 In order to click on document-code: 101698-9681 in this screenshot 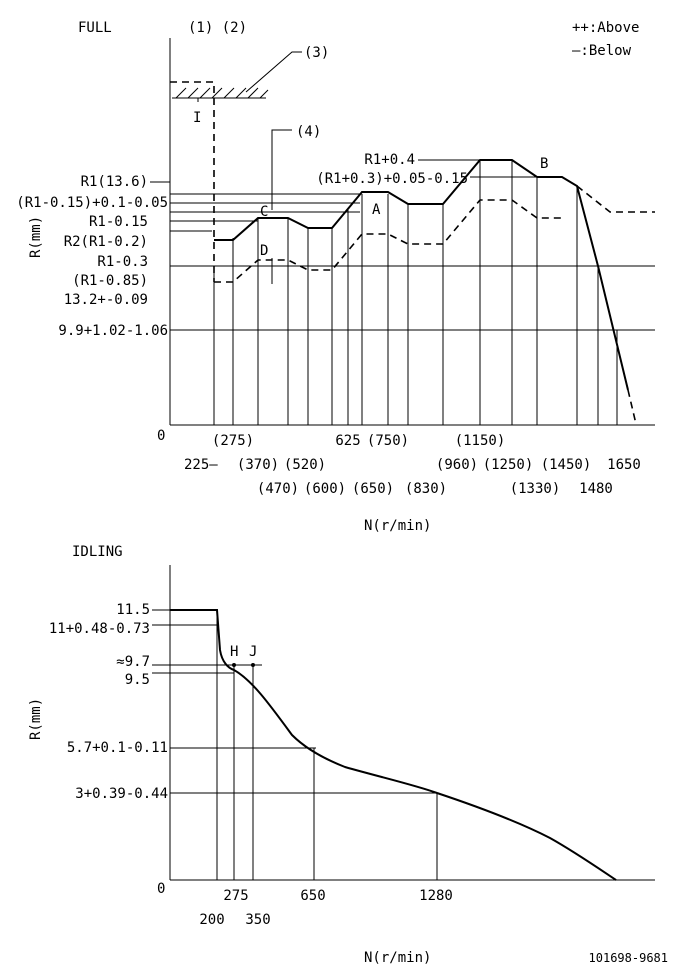, I will do `click(628, 958)`.